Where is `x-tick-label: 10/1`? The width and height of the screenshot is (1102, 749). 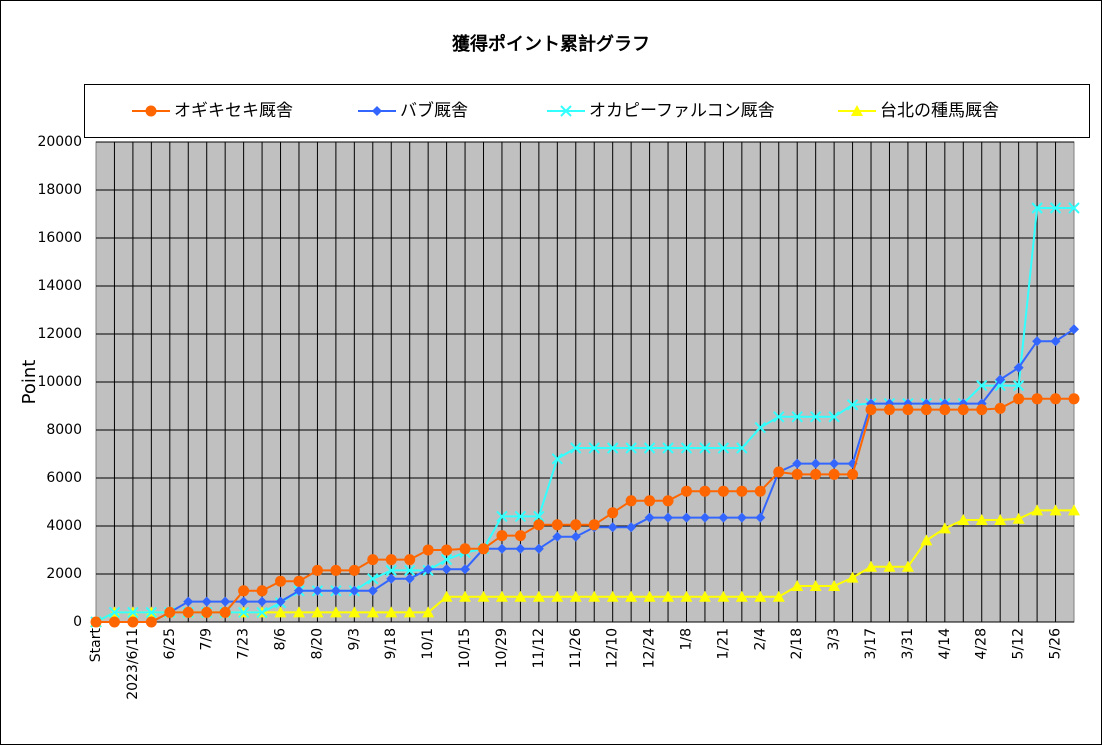 x-tick-label: 10/1 is located at coordinates (428, 643).